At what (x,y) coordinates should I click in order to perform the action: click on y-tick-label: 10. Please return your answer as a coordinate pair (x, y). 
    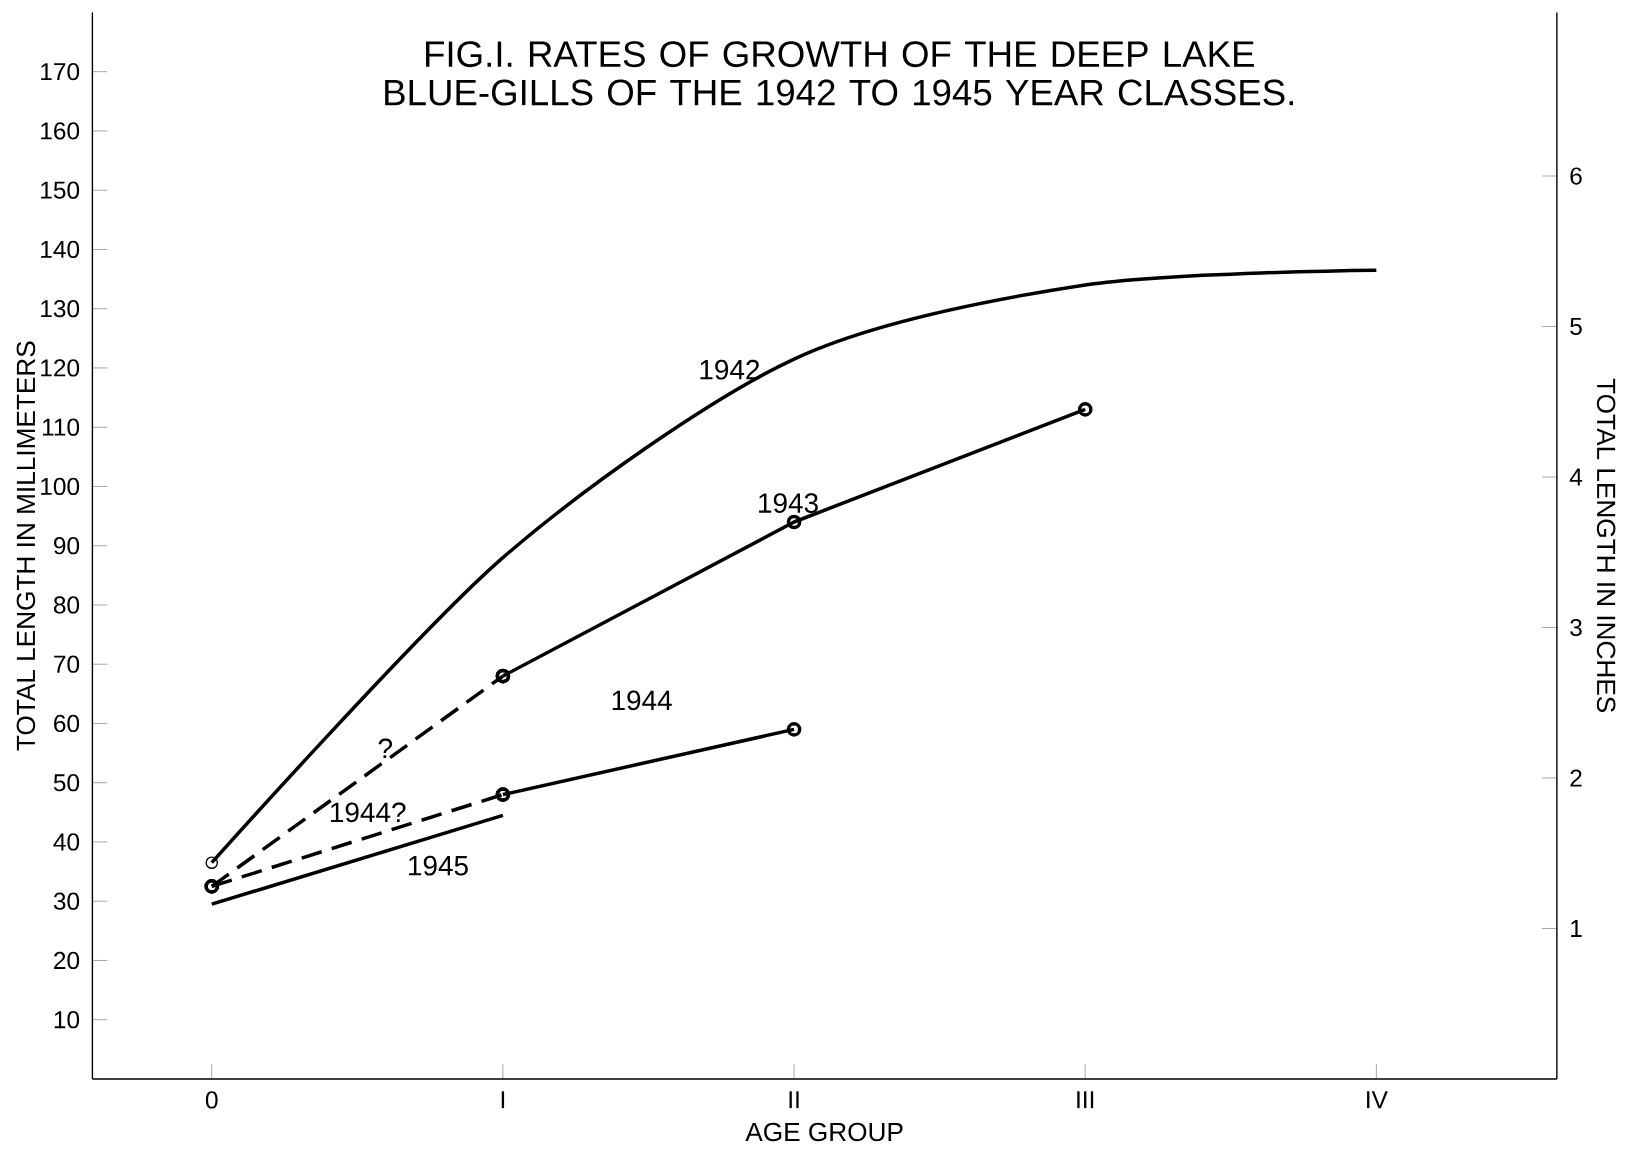
    Looking at the image, I should click on (67, 1020).